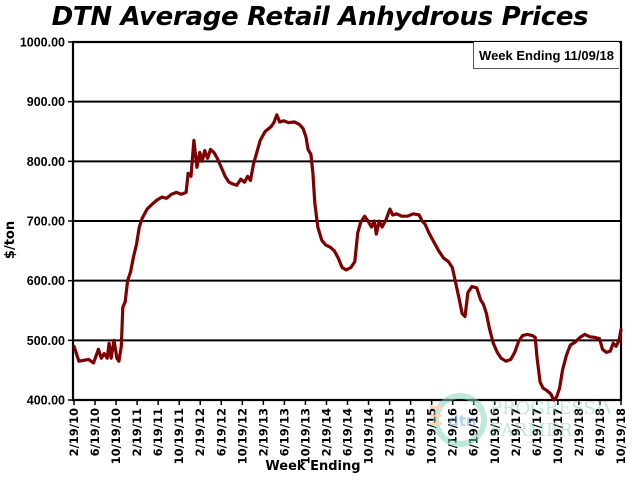  Describe the element at coordinates (305, 436) in the screenshot. I see `x-tick-label: 10/19/13` at that location.